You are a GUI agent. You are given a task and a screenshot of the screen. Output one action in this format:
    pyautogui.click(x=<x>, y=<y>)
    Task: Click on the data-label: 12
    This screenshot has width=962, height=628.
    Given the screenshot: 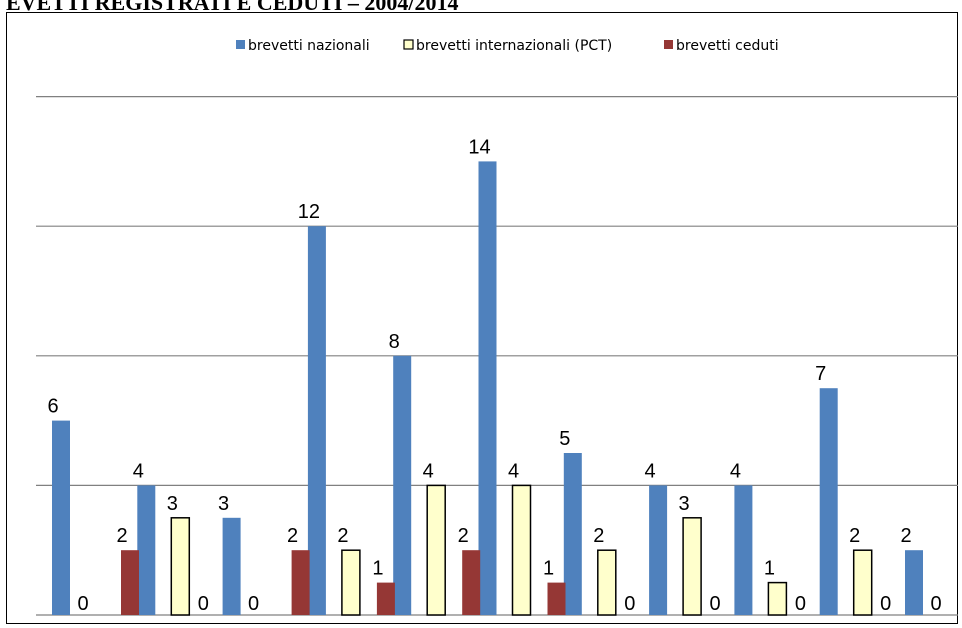 What is the action you would take?
    pyautogui.click(x=309, y=212)
    